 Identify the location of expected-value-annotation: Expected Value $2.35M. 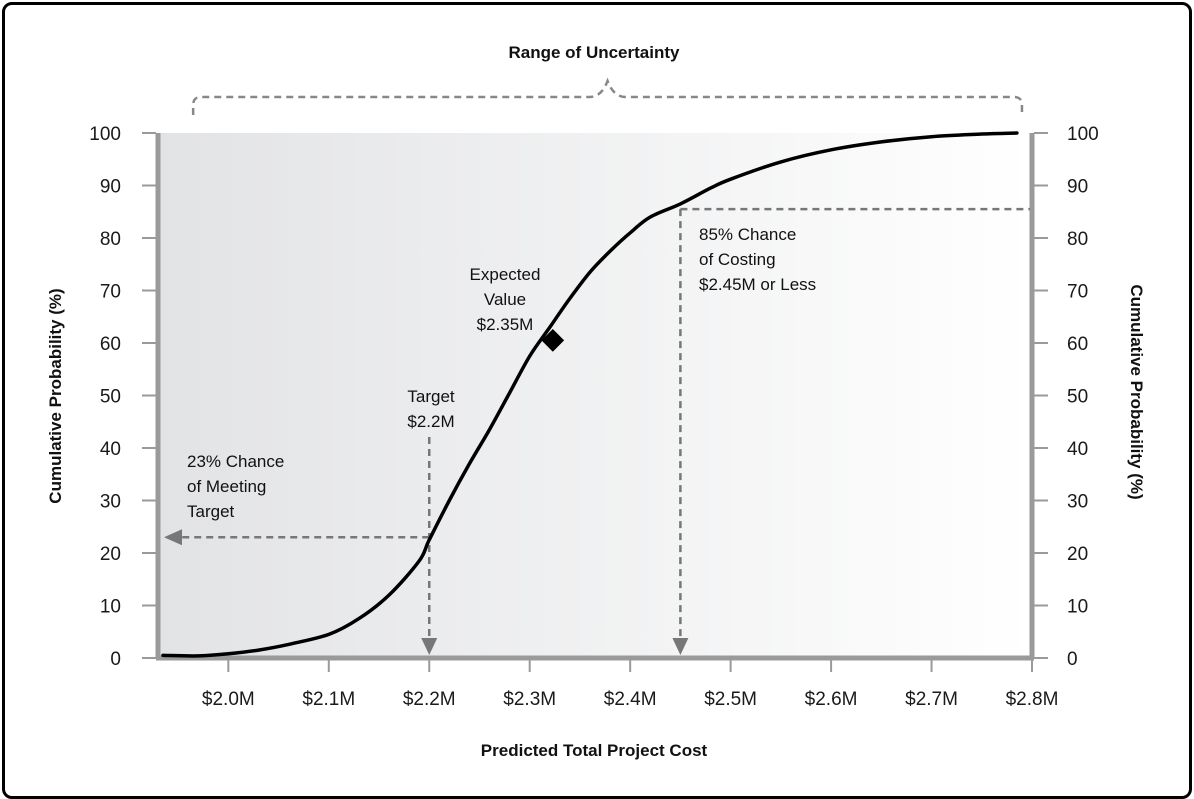
(505, 299).